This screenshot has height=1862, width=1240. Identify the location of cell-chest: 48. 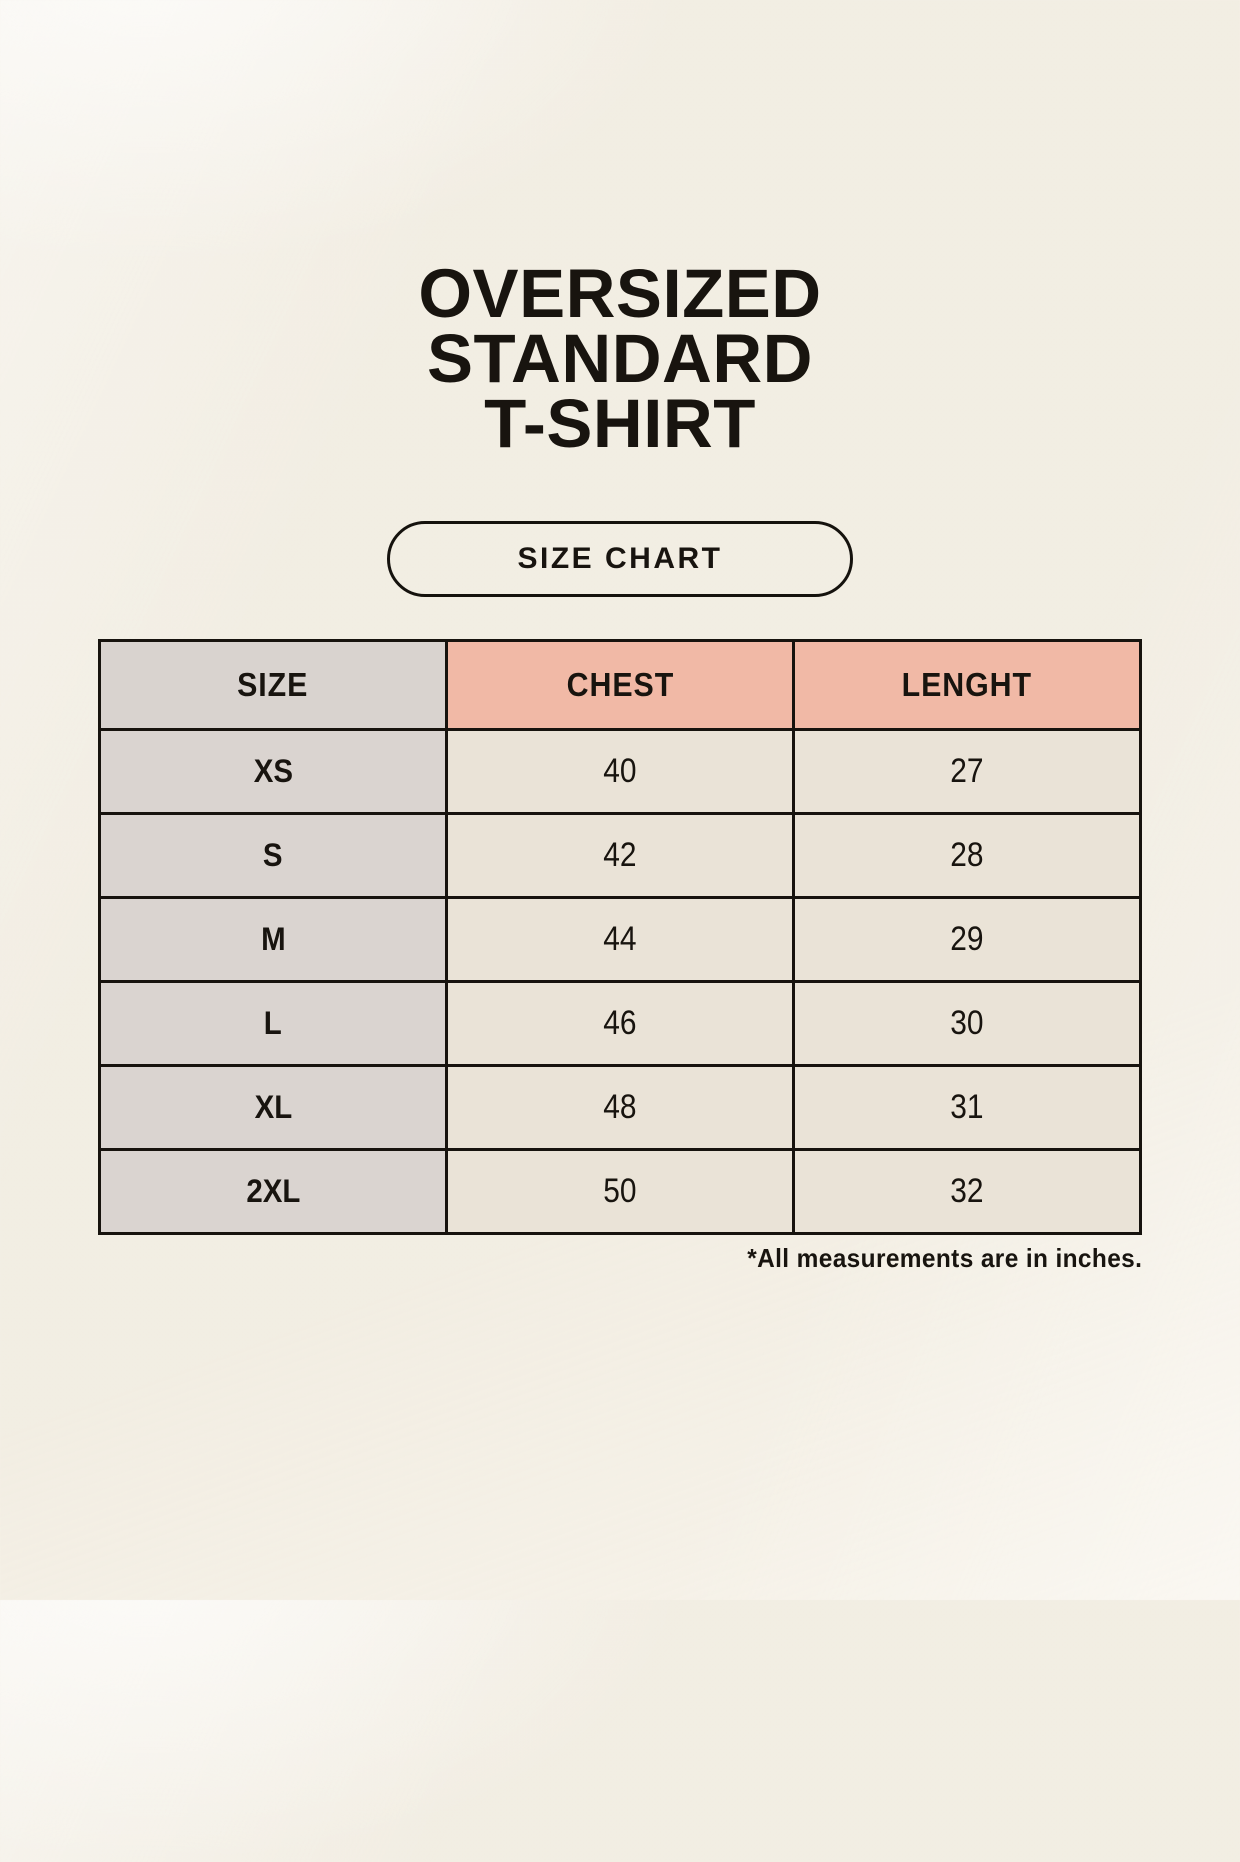
(620, 1107).